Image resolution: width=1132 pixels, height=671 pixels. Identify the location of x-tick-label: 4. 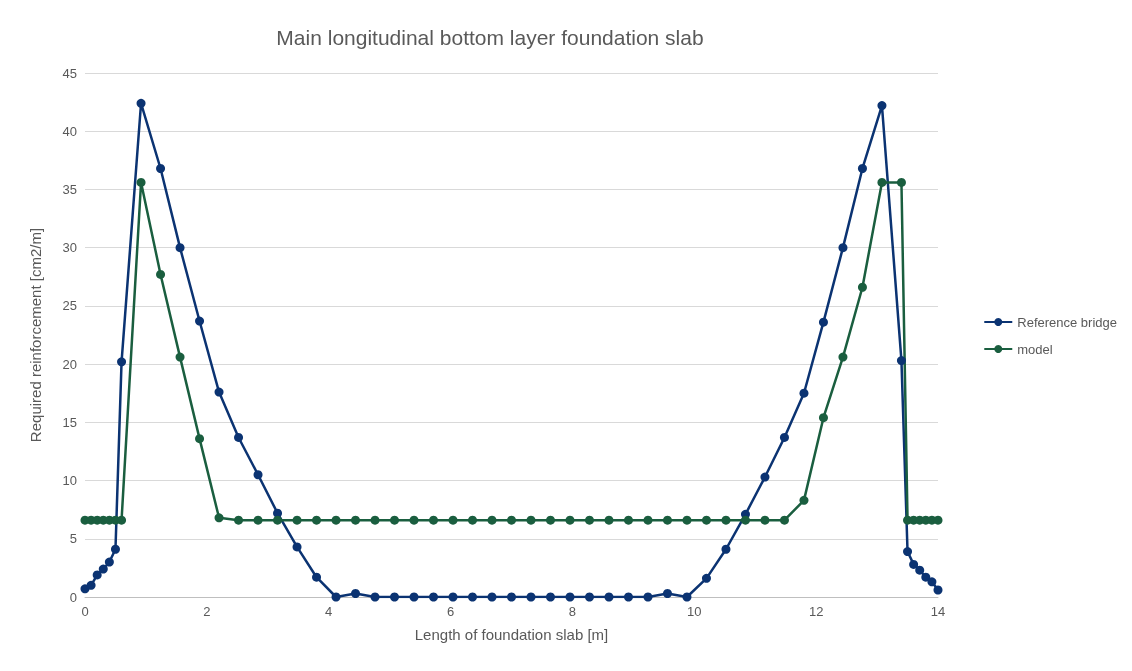
(329, 611).